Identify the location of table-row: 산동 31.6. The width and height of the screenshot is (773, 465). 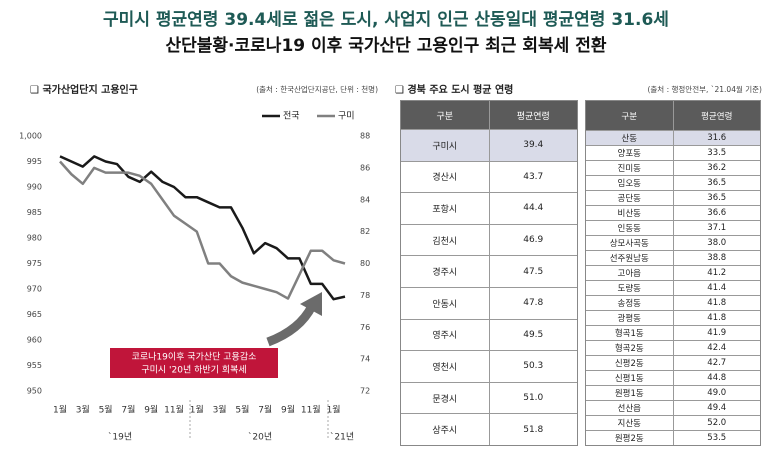
(673, 137).